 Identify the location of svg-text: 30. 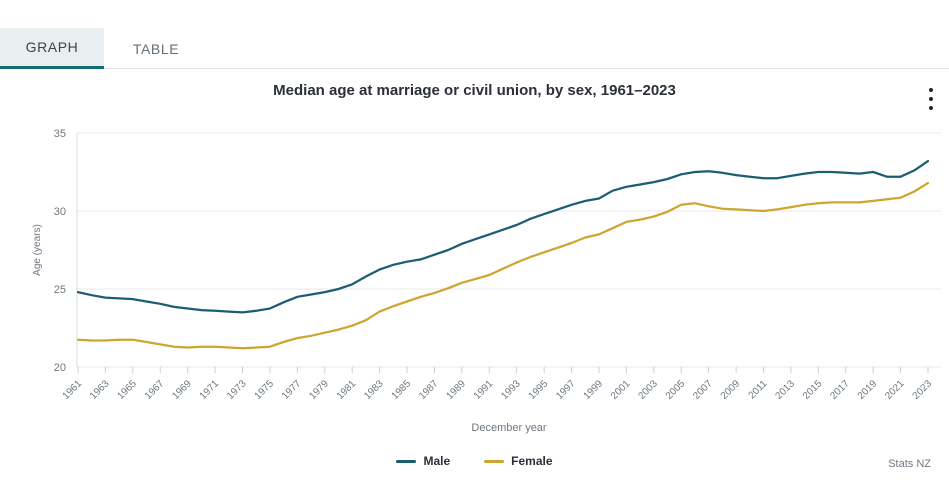
(60, 212).